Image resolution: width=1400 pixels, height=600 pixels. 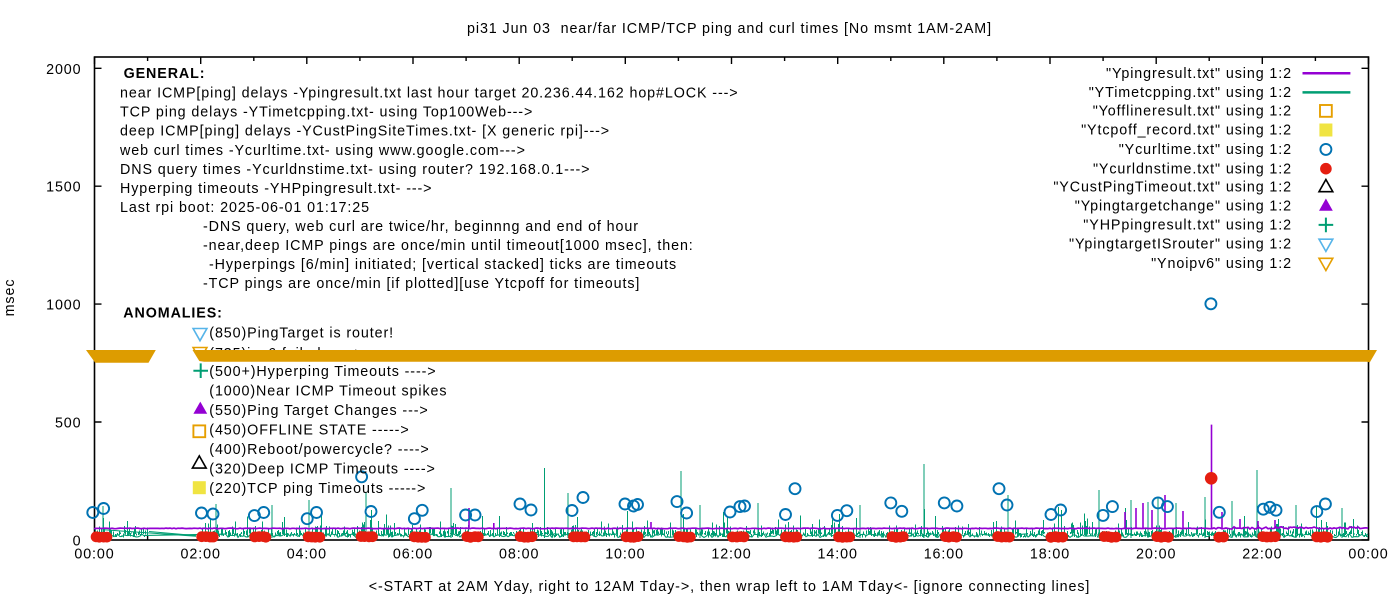 I want to click on svg-text: (500+)Hyperping Timeouts ---->, so click(x=322, y=372).